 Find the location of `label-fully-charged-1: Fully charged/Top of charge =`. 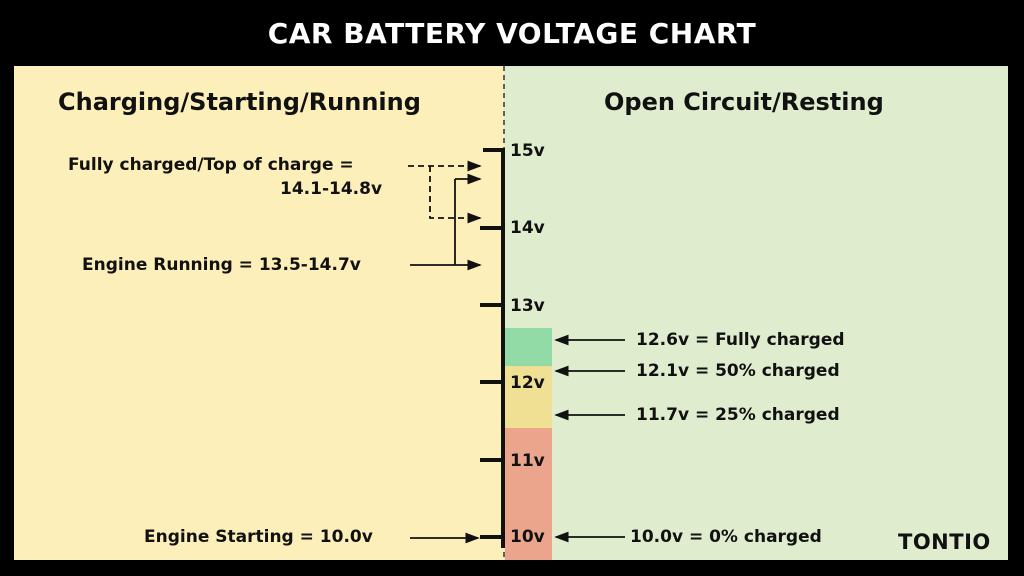

label-fully-charged-1: Fully charged/Top of charge = is located at coordinates (211, 165).